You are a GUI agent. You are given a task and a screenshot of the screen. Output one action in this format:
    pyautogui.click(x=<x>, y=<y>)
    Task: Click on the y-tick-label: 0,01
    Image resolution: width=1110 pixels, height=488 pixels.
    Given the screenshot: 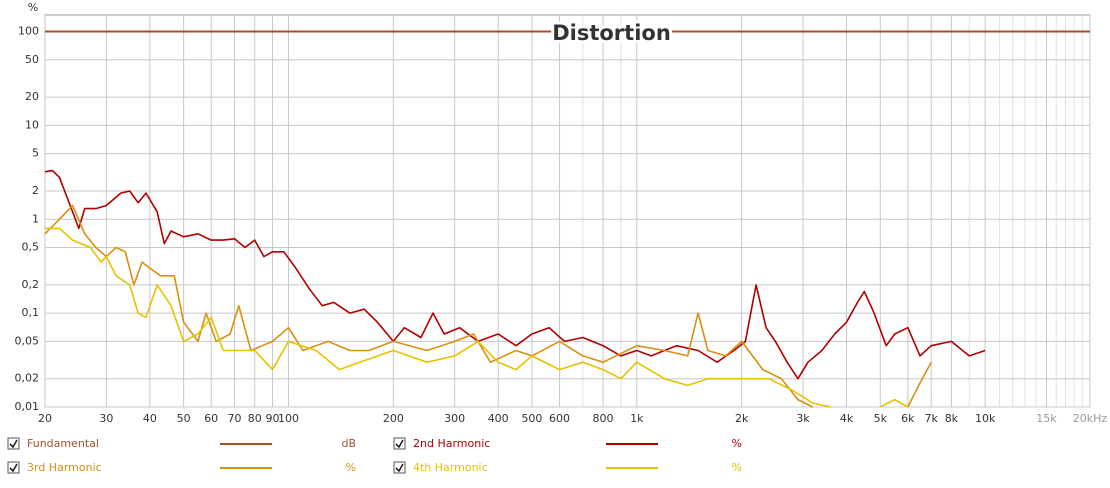 What is the action you would take?
    pyautogui.click(x=27, y=406)
    